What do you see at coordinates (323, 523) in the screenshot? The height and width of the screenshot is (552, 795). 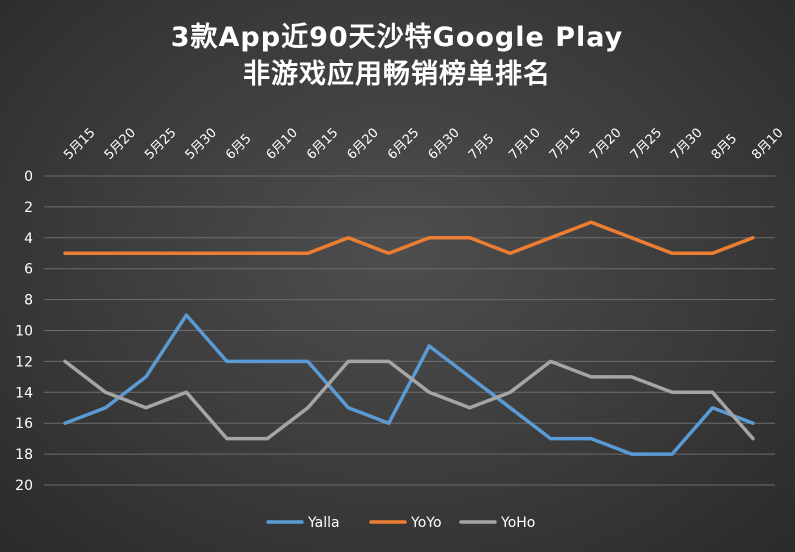 I see `legend-label-yalla: Yalla` at bounding box center [323, 523].